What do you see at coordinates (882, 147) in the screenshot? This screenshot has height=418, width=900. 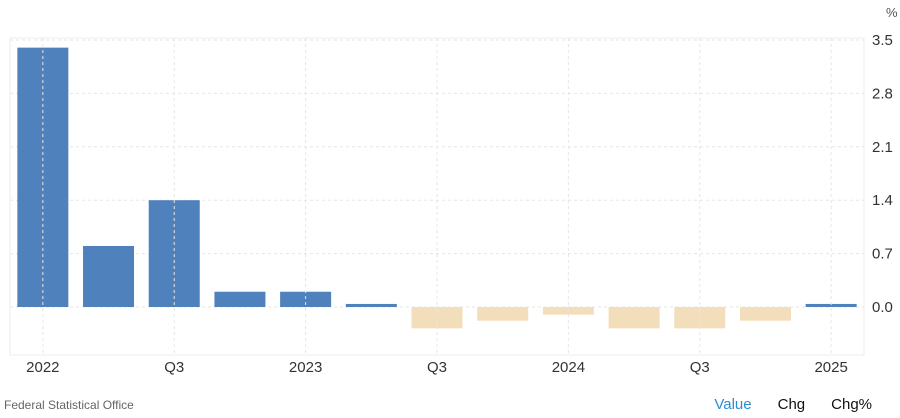 I see `y-tick-label: 2.1` at bounding box center [882, 147].